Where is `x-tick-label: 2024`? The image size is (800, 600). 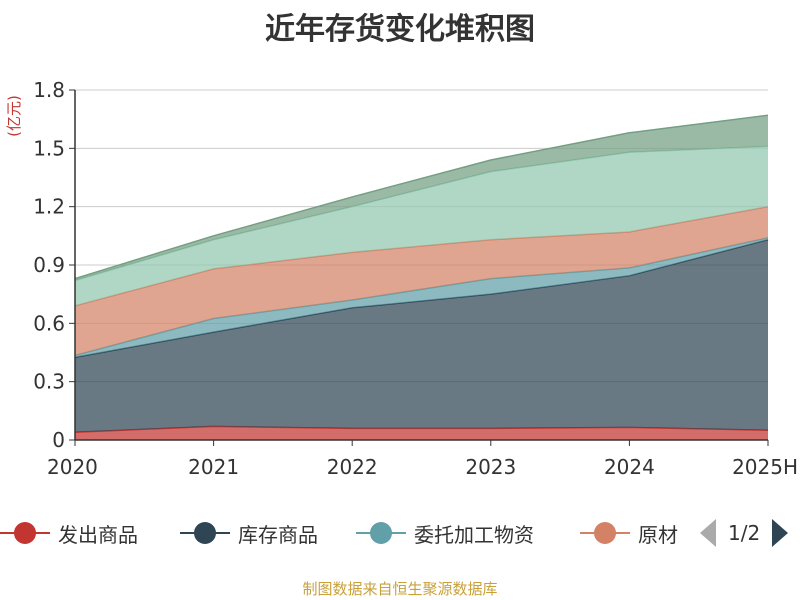
x-tick-label: 2024 is located at coordinates (629, 467).